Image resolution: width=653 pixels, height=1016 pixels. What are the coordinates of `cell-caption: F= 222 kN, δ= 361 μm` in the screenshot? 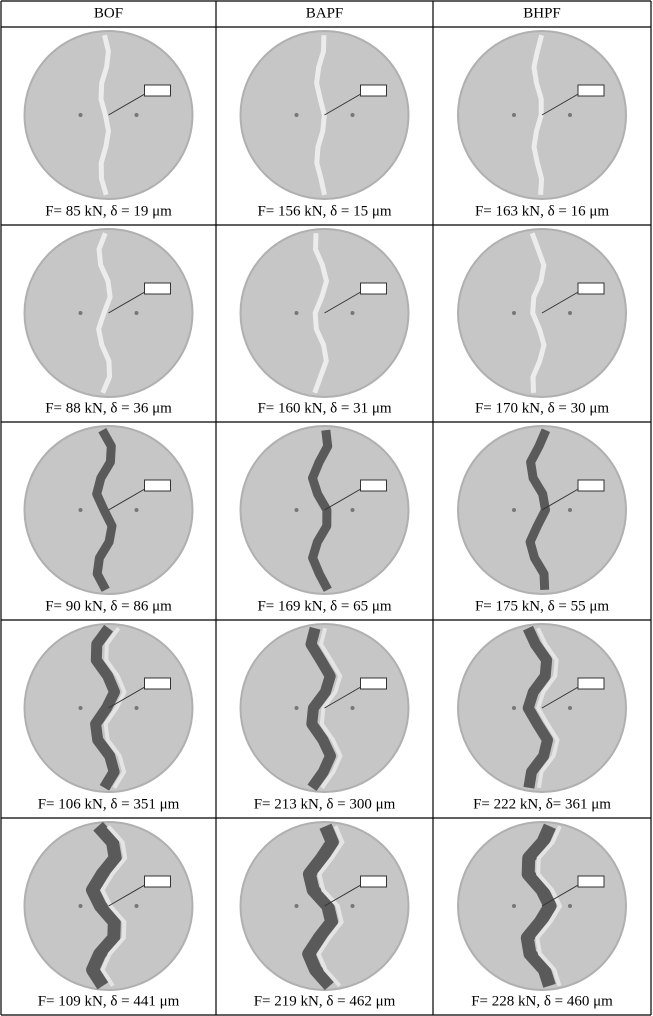 It's located at (542, 804).